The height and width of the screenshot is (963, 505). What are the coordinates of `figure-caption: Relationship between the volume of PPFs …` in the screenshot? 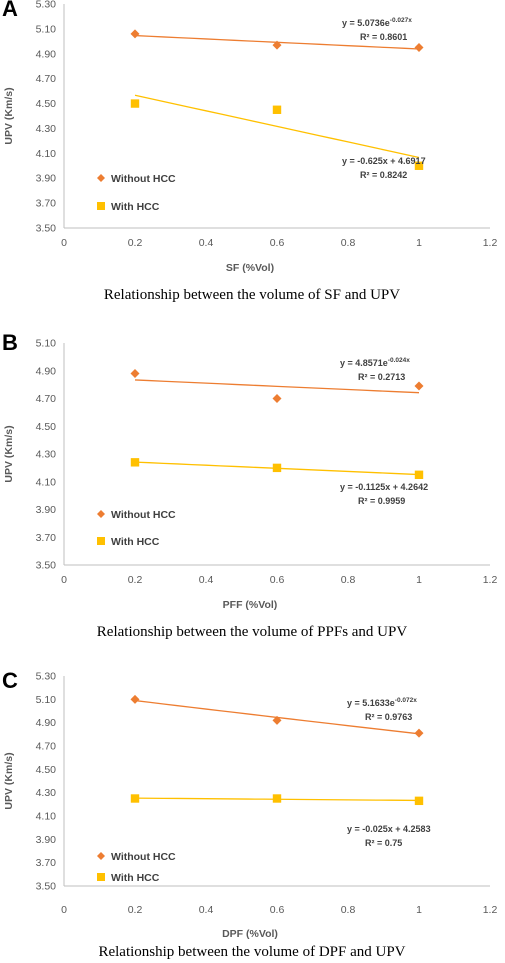 It's located at (252, 632).